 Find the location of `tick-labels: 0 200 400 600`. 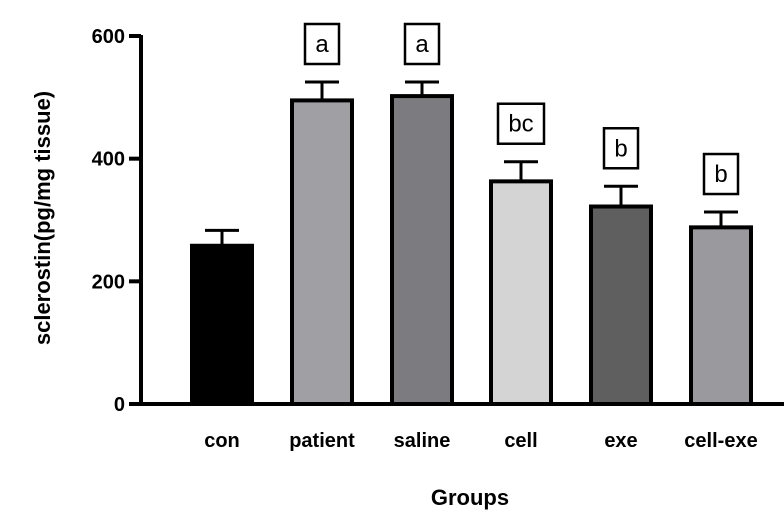

tick-labels: 0 200 400 600 is located at coordinates (108, 221).